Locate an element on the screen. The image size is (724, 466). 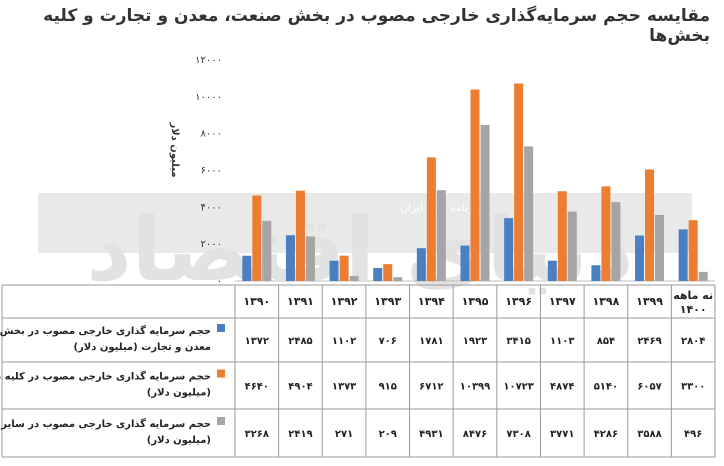
data-label: ۴۹۳۱ is located at coordinates (431, 434).